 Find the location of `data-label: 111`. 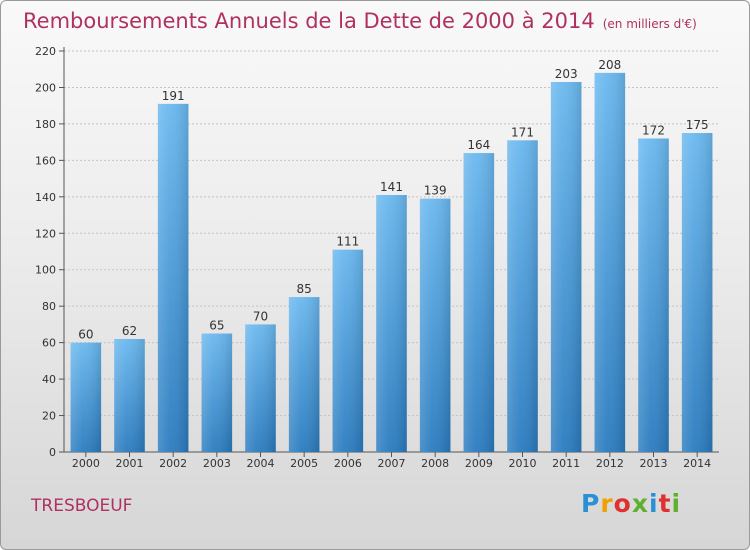

data-label: 111 is located at coordinates (347, 242).